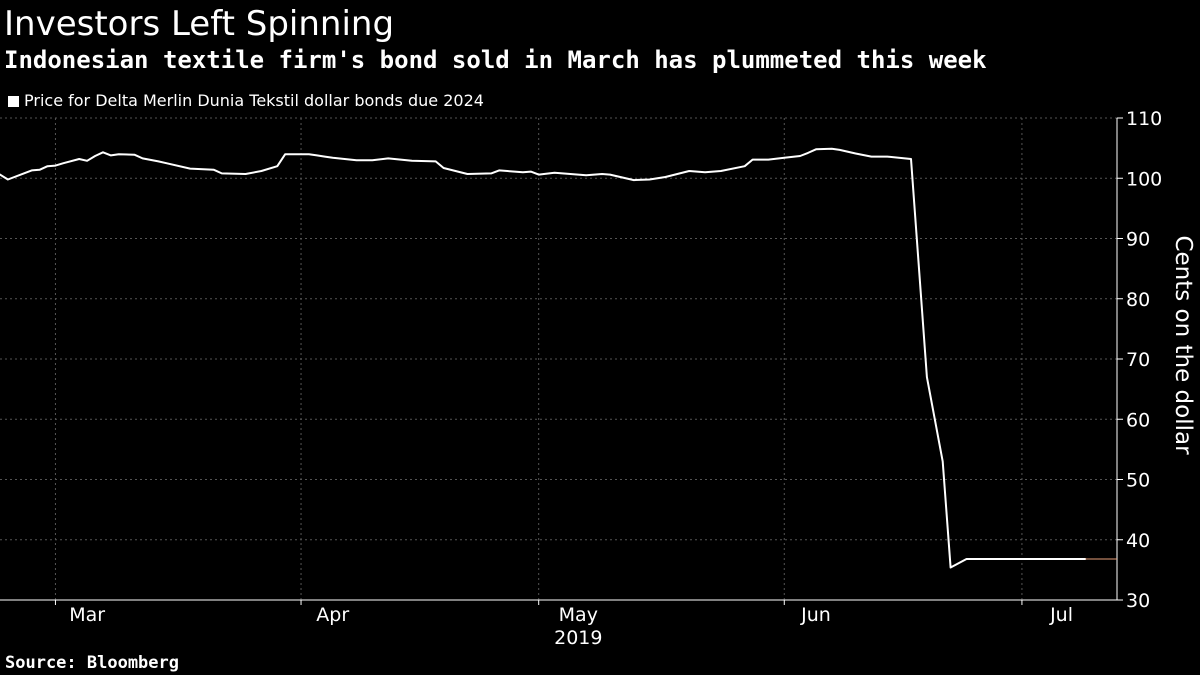  What do you see at coordinates (578, 615) in the screenshot?
I see `x-tick-label: May` at bounding box center [578, 615].